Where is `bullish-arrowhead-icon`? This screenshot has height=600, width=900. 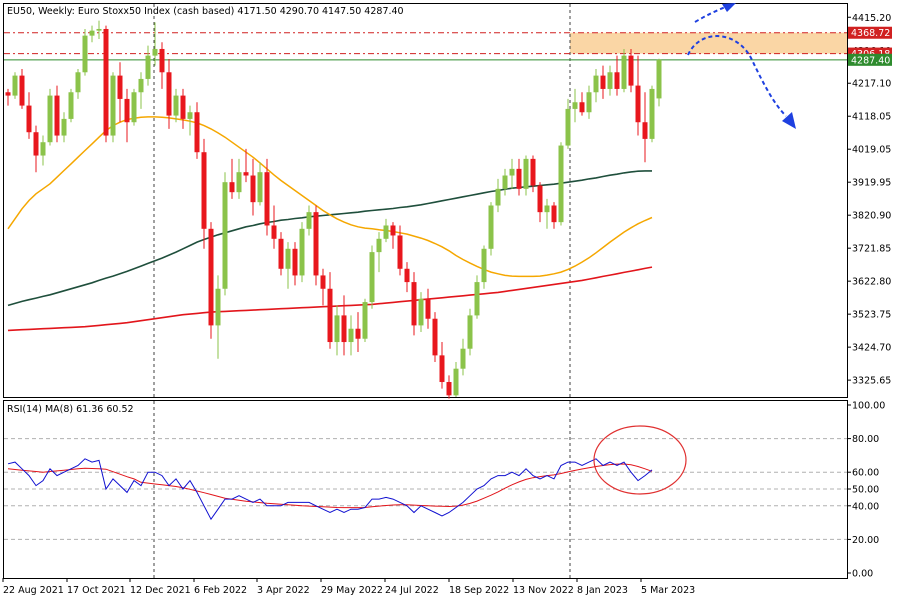 bullish-arrowhead-icon is located at coordinates (729, 7).